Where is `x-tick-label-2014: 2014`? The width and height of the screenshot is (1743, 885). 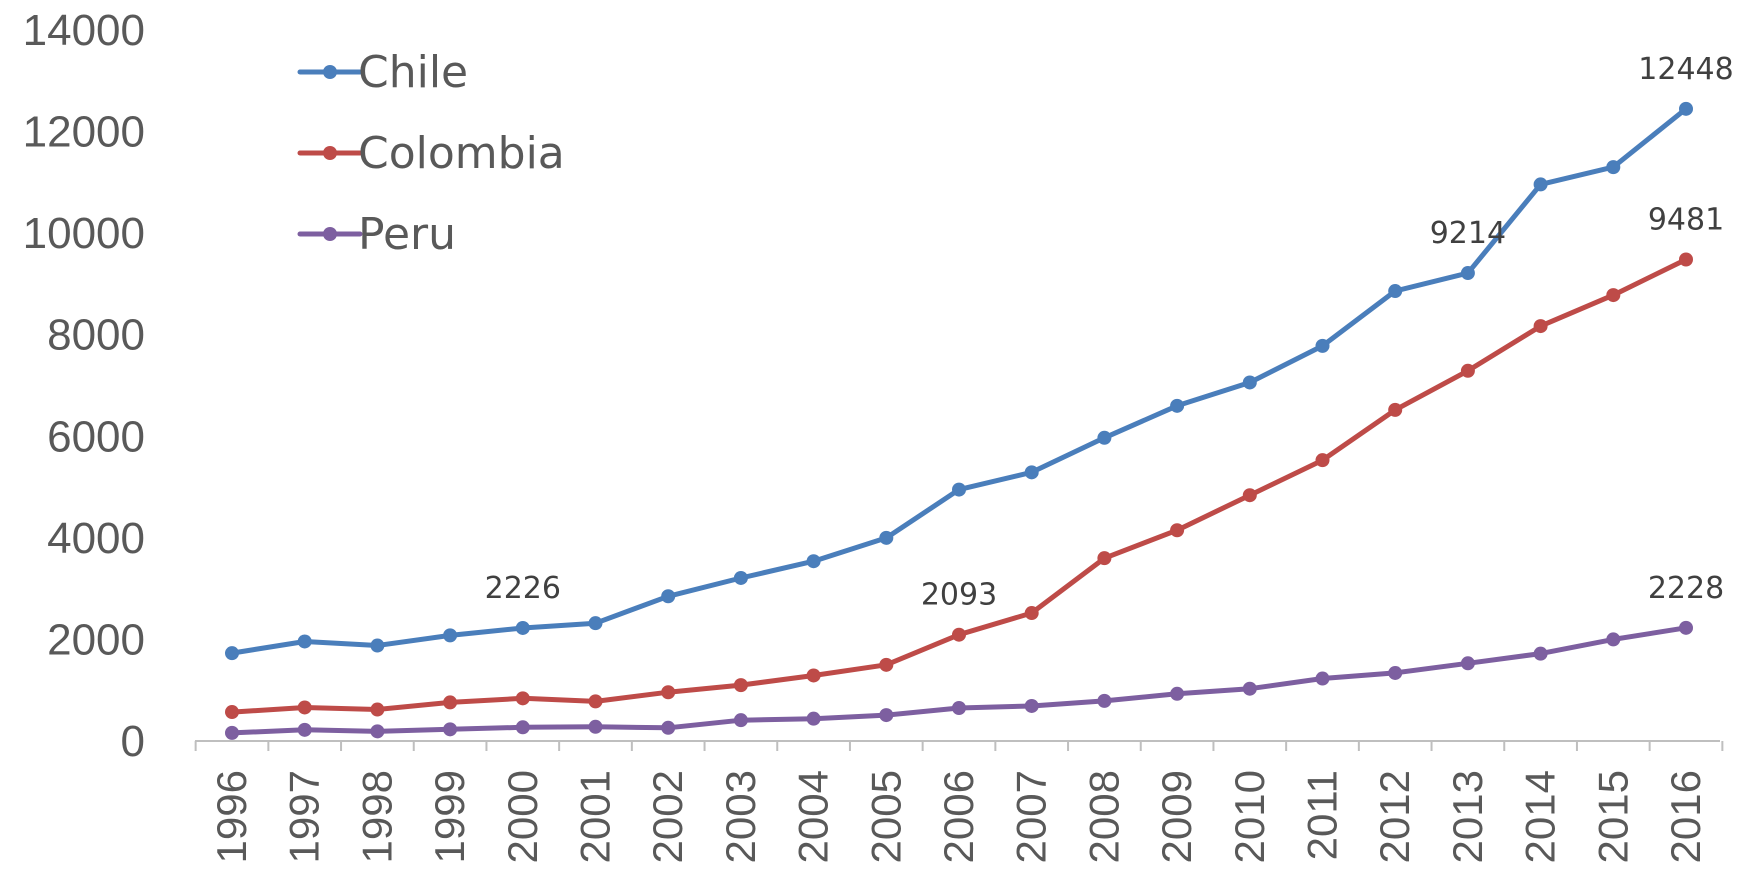
x-tick-label-2014: 2014 is located at coordinates (1540, 816).